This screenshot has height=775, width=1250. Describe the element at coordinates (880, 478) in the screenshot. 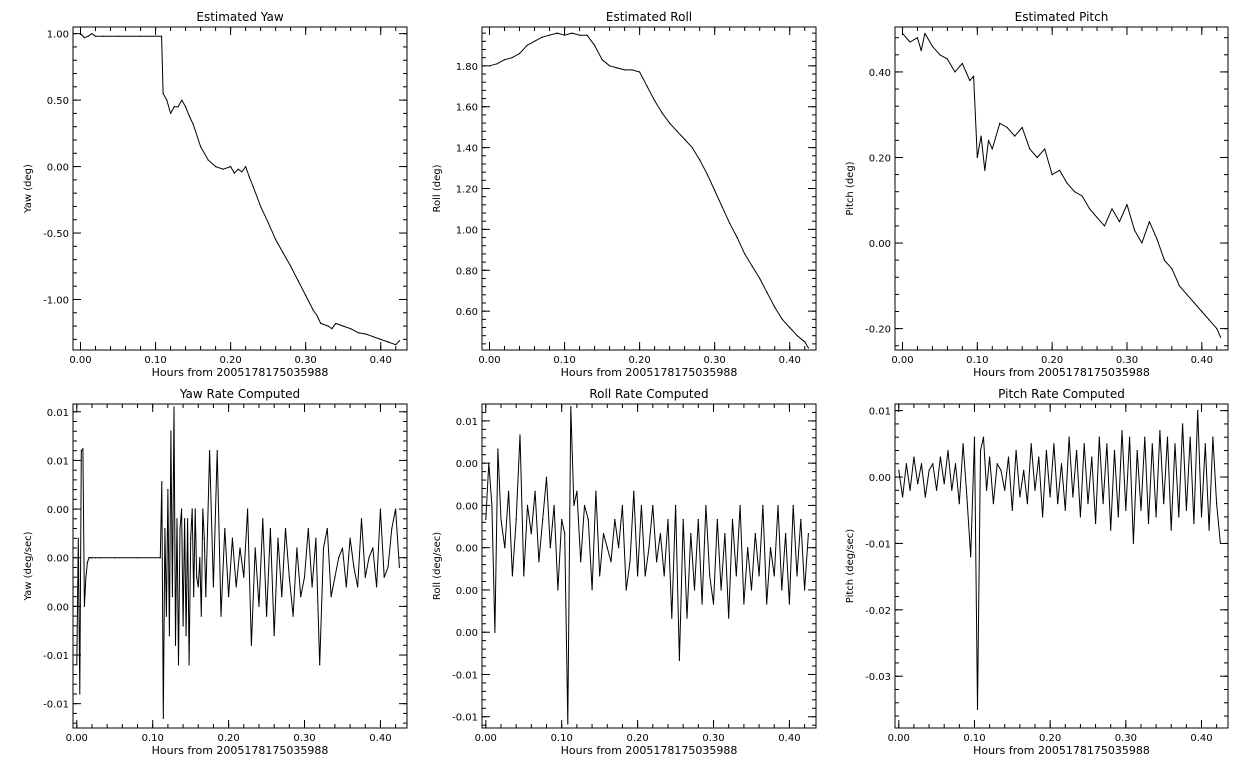

I see `pitch-rate-ytick-label: 0.00` at that location.